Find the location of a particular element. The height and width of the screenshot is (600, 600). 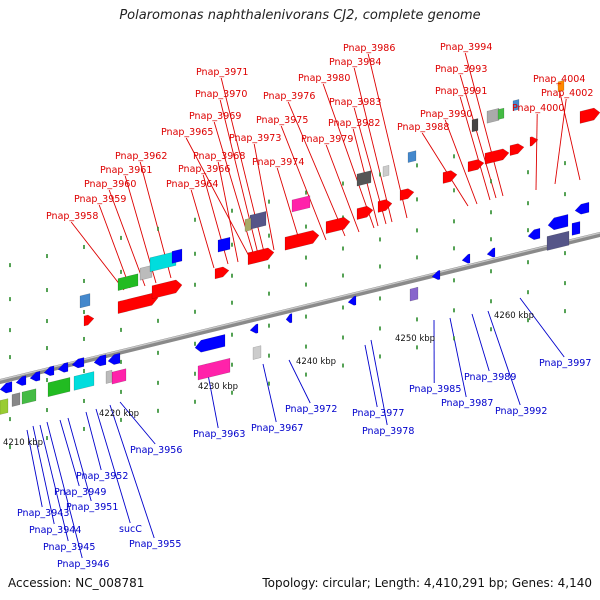

scale-label: 4260 kbp is located at coordinates (514, 316).